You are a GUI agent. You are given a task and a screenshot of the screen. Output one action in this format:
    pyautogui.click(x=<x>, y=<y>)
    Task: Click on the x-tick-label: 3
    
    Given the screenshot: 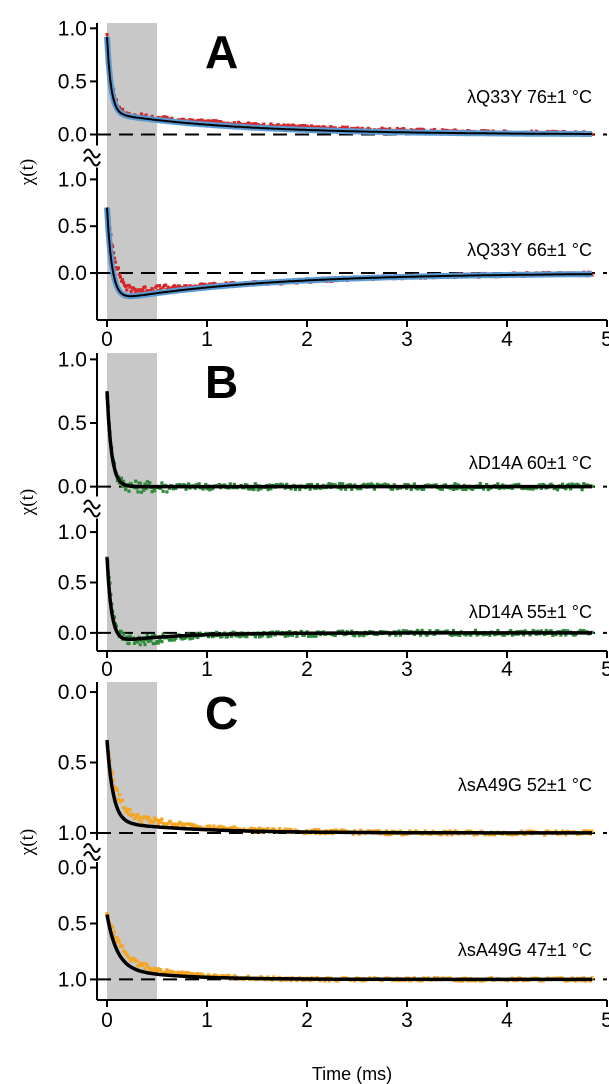 What is the action you would take?
    pyautogui.click(x=407, y=669)
    